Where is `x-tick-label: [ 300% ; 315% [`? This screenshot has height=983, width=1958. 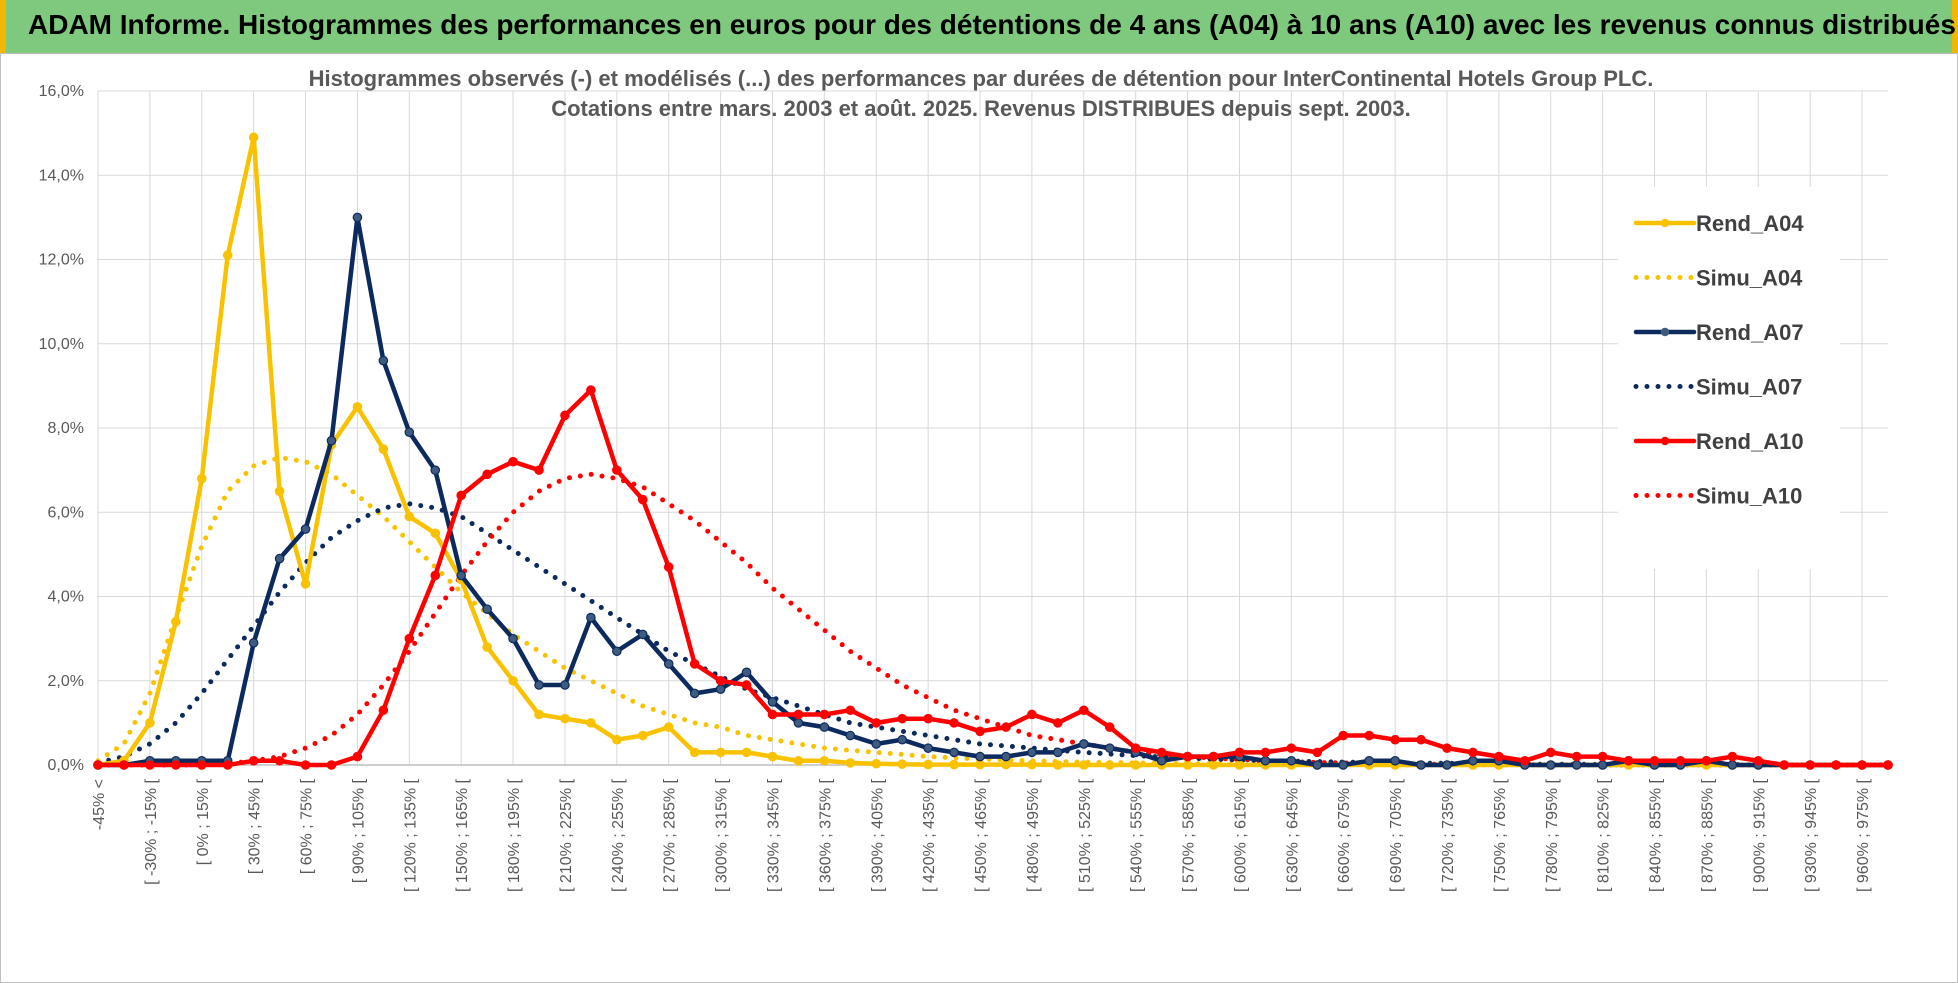 x-tick-label: [ 300% ; 315% [ is located at coordinates (722, 835).